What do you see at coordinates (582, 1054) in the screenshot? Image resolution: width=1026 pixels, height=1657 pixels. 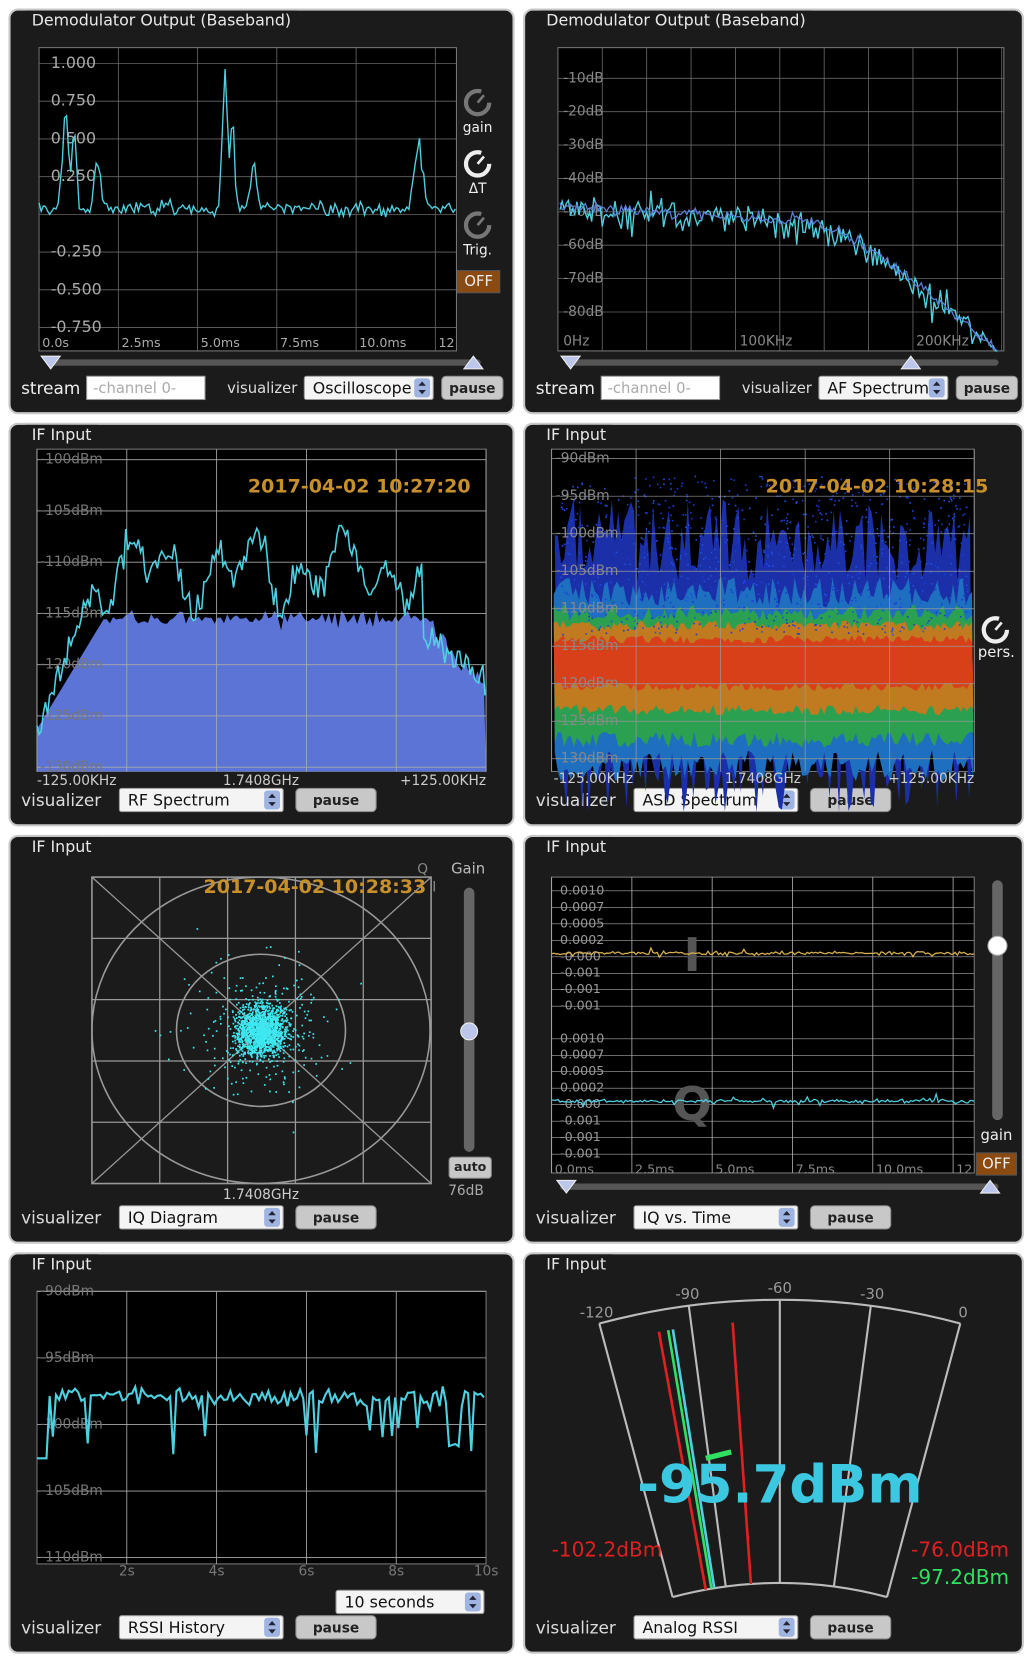 I see `y-tick-label: 0.0007` at bounding box center [582, 1054].